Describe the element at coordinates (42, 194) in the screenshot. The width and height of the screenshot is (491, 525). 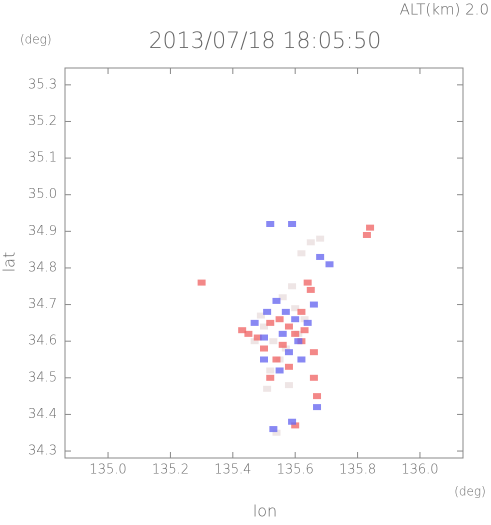
I see `y-tick-label: 35.0` at that location.